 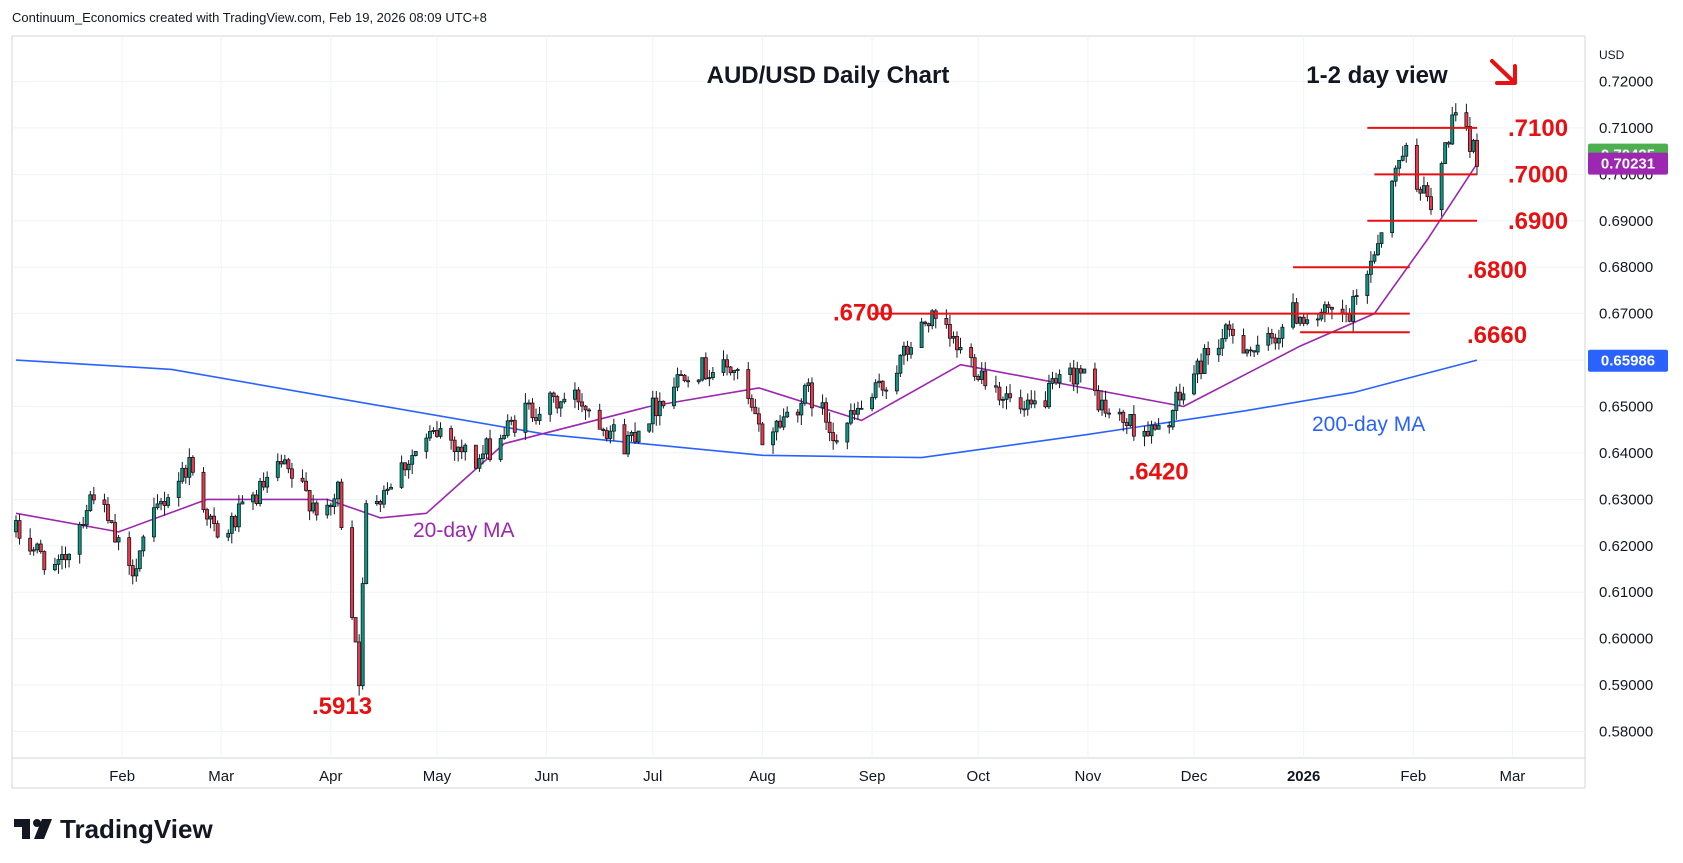 What do you see at coordinates (1626, 546) in the screenshot?
I see `y-tick-label: 0.62000` at bounding box center [1626, 546].